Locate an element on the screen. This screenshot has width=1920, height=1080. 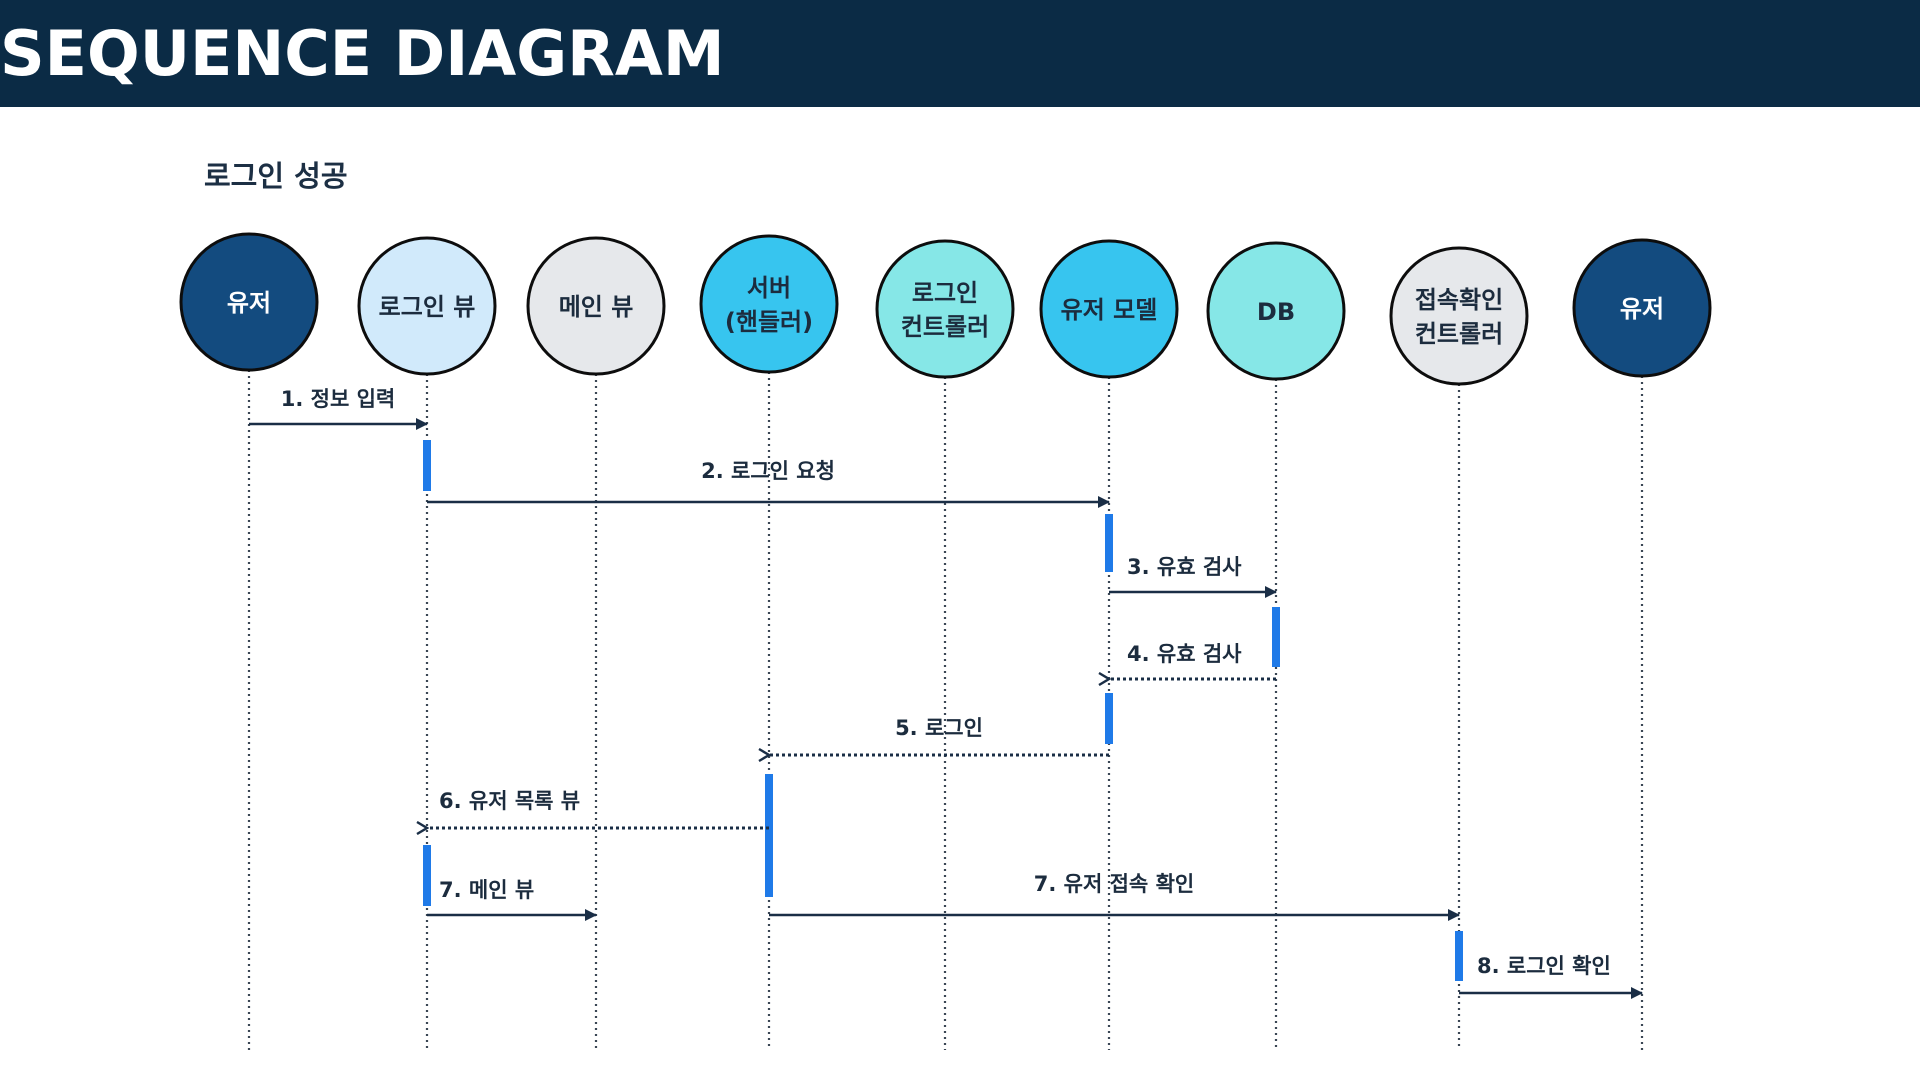
participant-label: 유저 모델 is located at coordinates (1109, 310).